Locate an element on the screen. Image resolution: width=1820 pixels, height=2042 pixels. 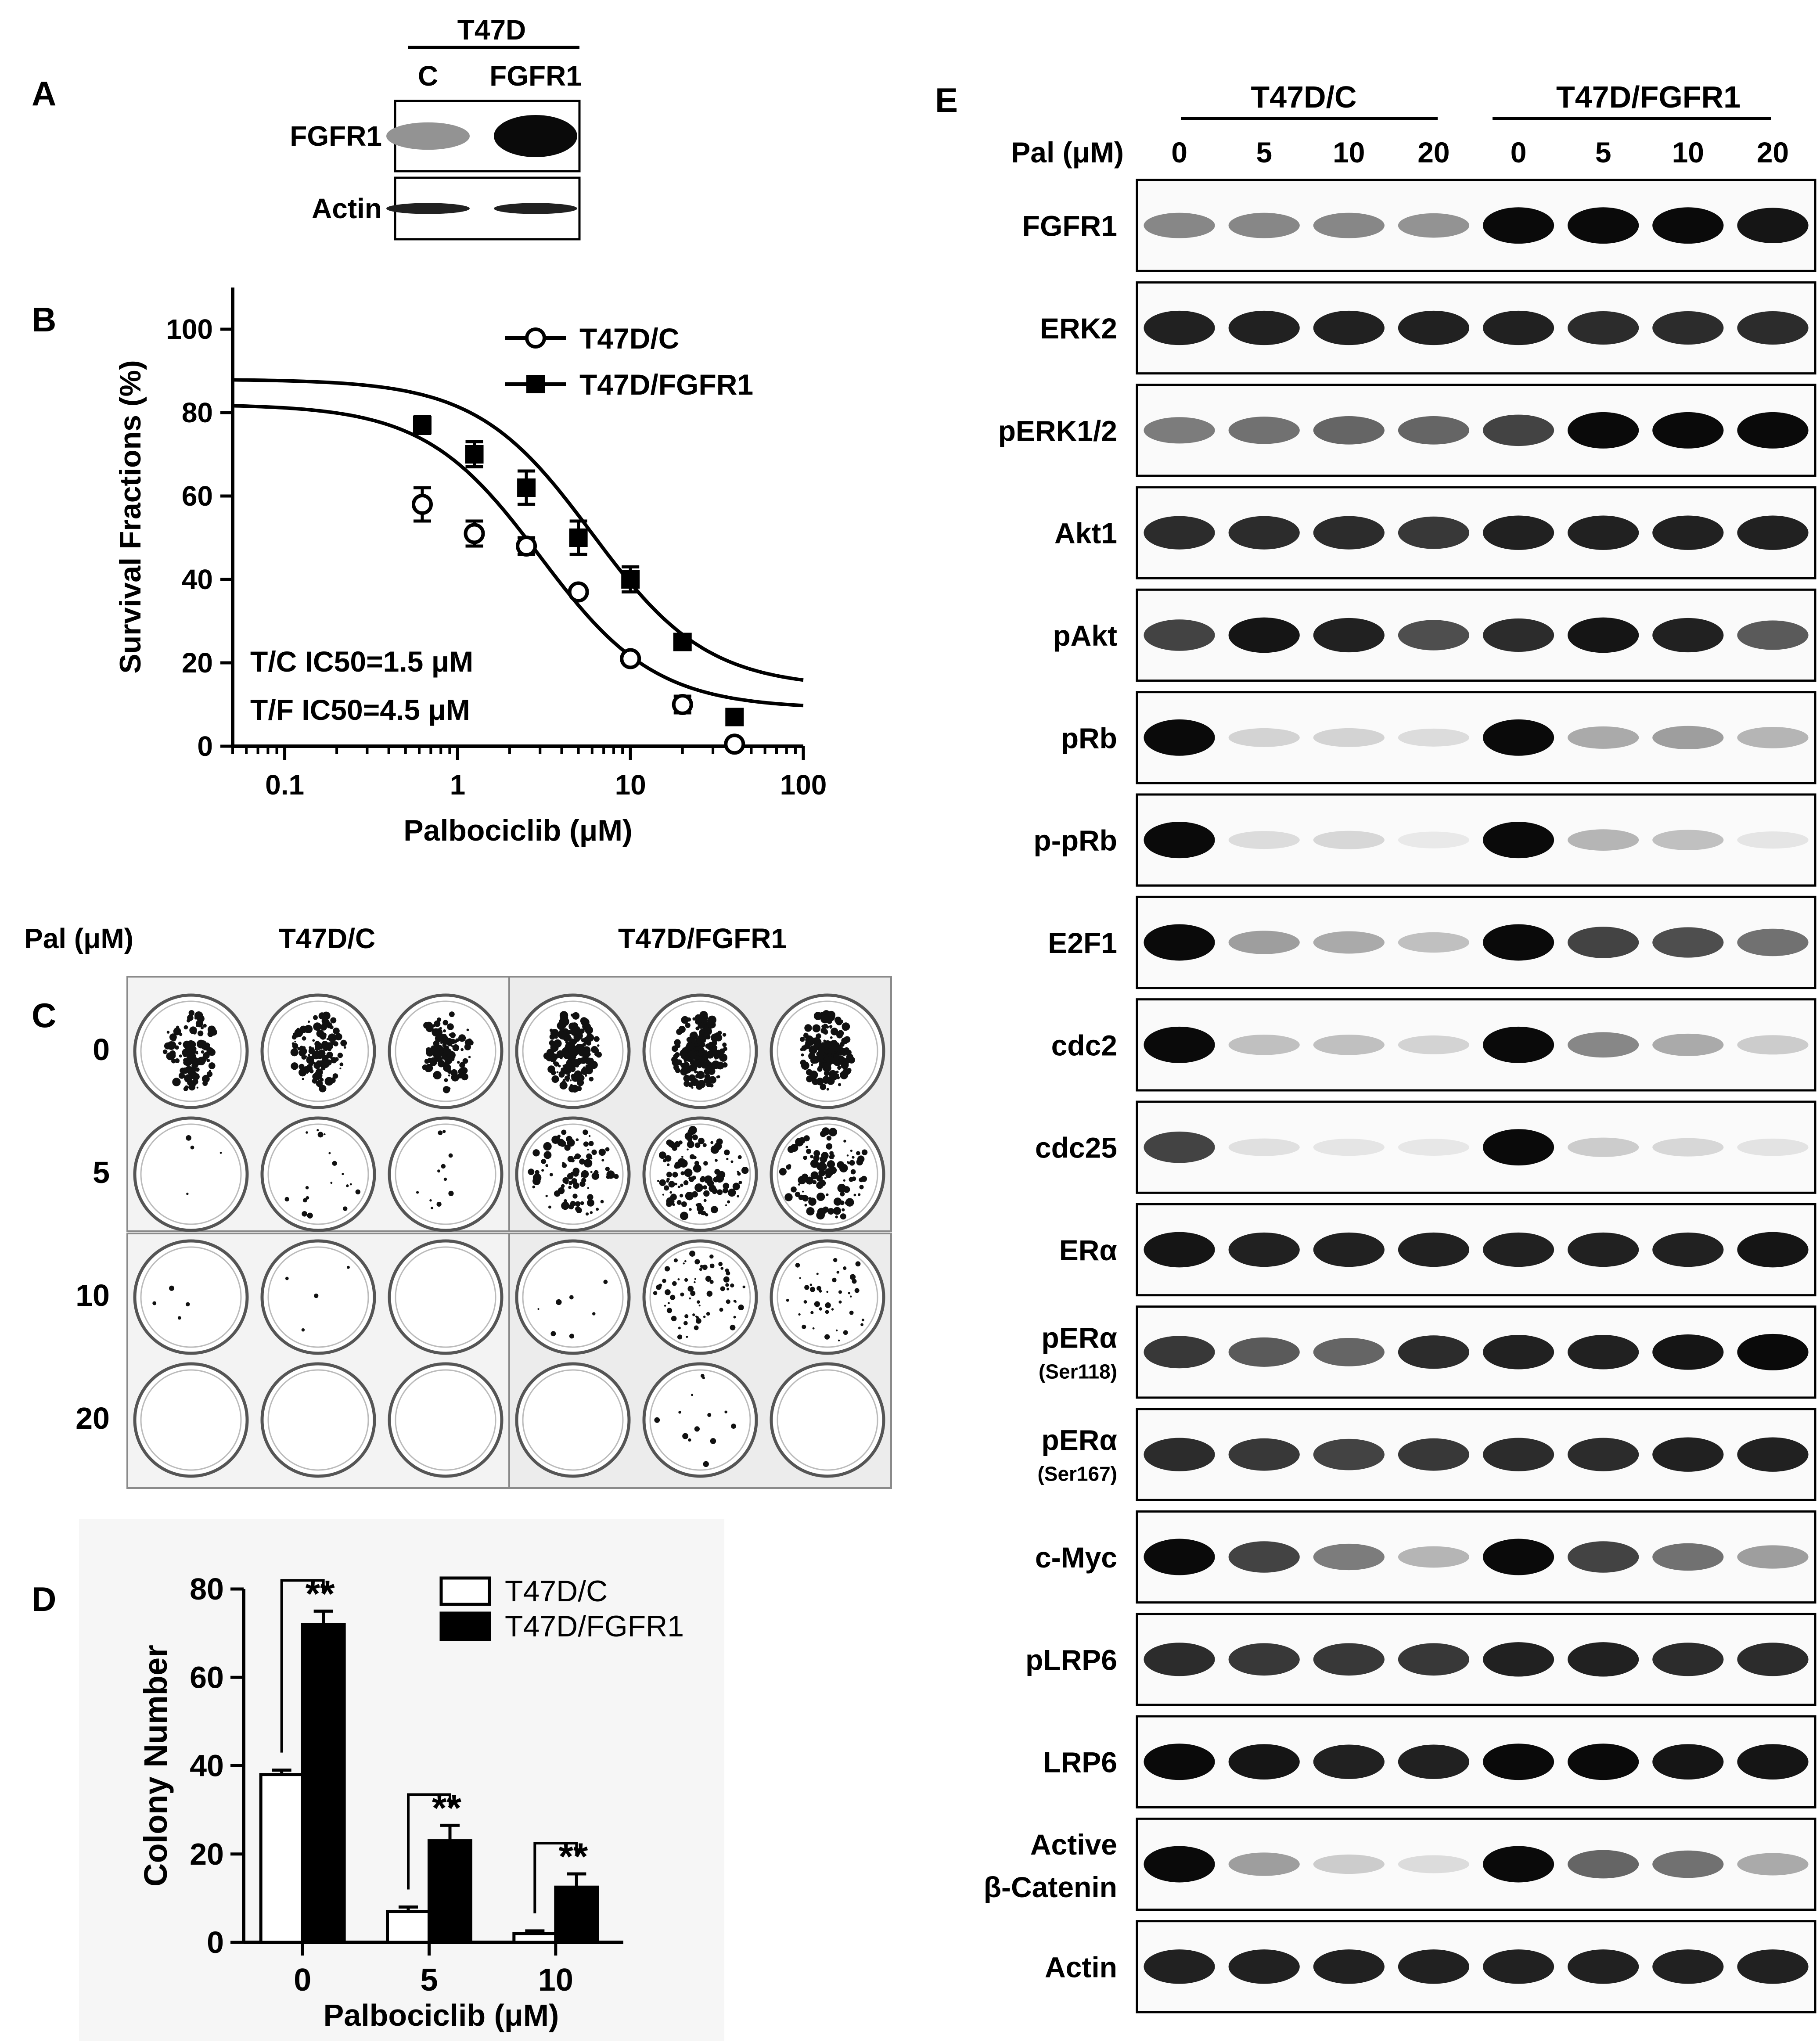
panel-b-x-label: Palbociclib (μM) is located at coordinates (517, 830).